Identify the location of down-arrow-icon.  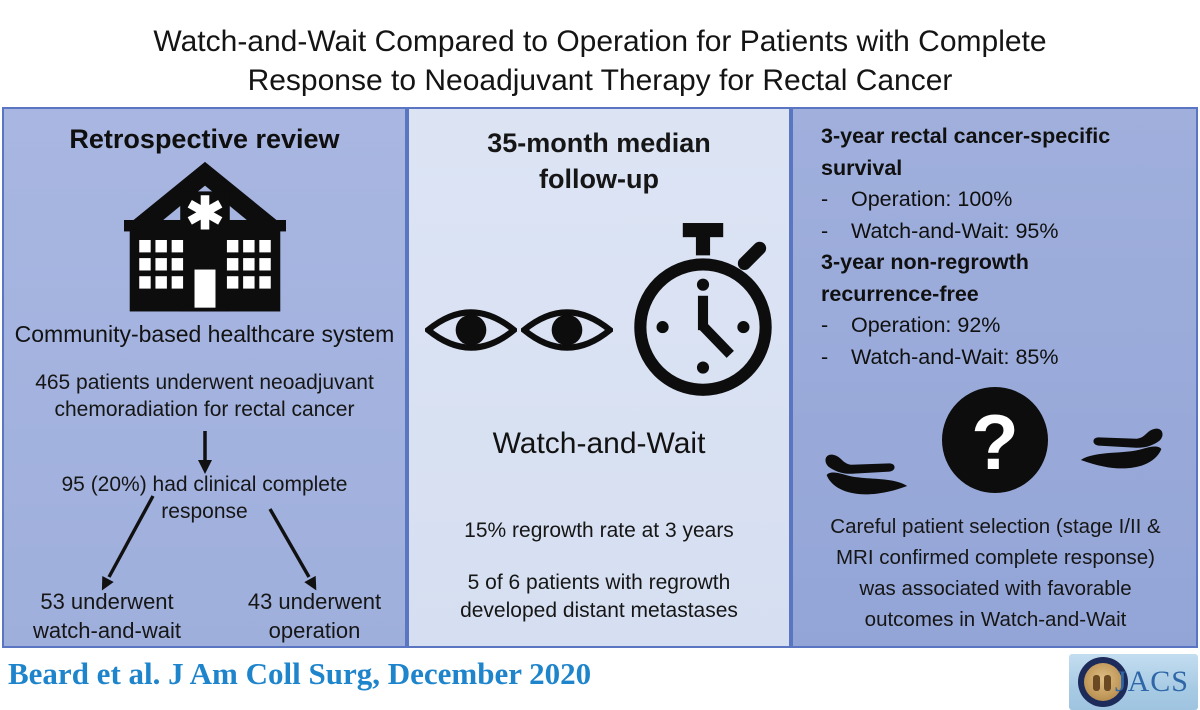
(205, 454).